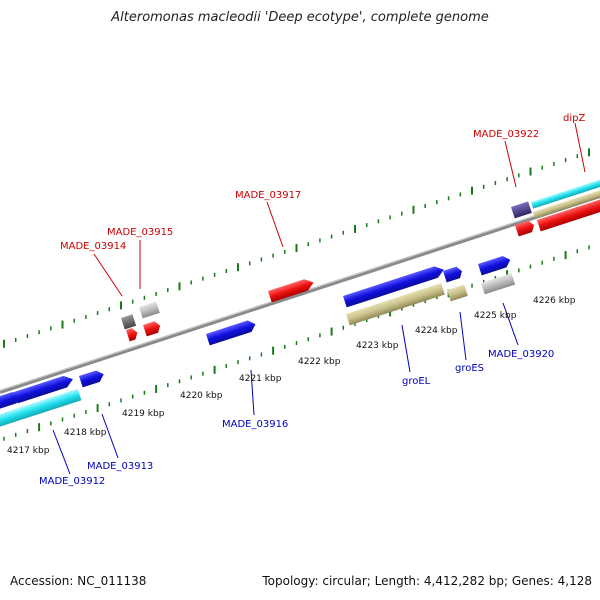 This screenshot has width=600, height=600. What do you see at coordinates (291, 290) in the screenshot?
I see `gene-made-03917-cds` at bounding box center [291, 290].